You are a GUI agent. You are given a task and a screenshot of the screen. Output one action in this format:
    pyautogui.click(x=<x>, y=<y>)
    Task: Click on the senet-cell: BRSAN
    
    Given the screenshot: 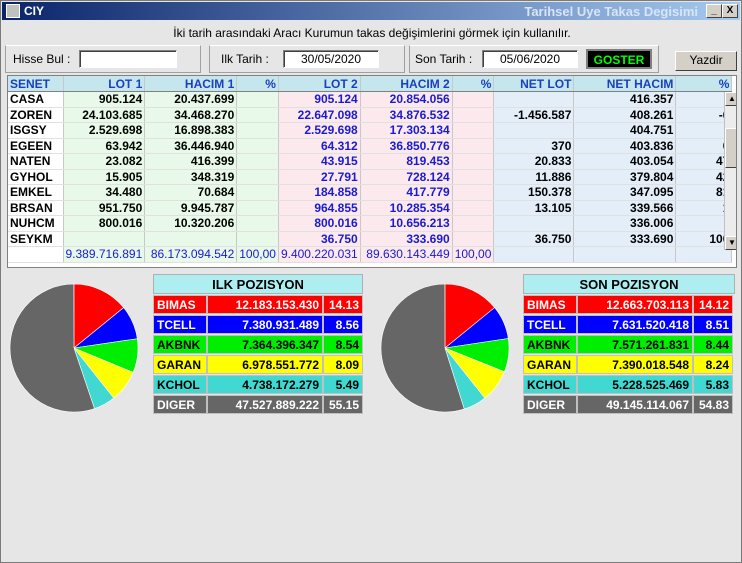 What is the action you would take?
    pyautogui.click(x=36, y=208)
    